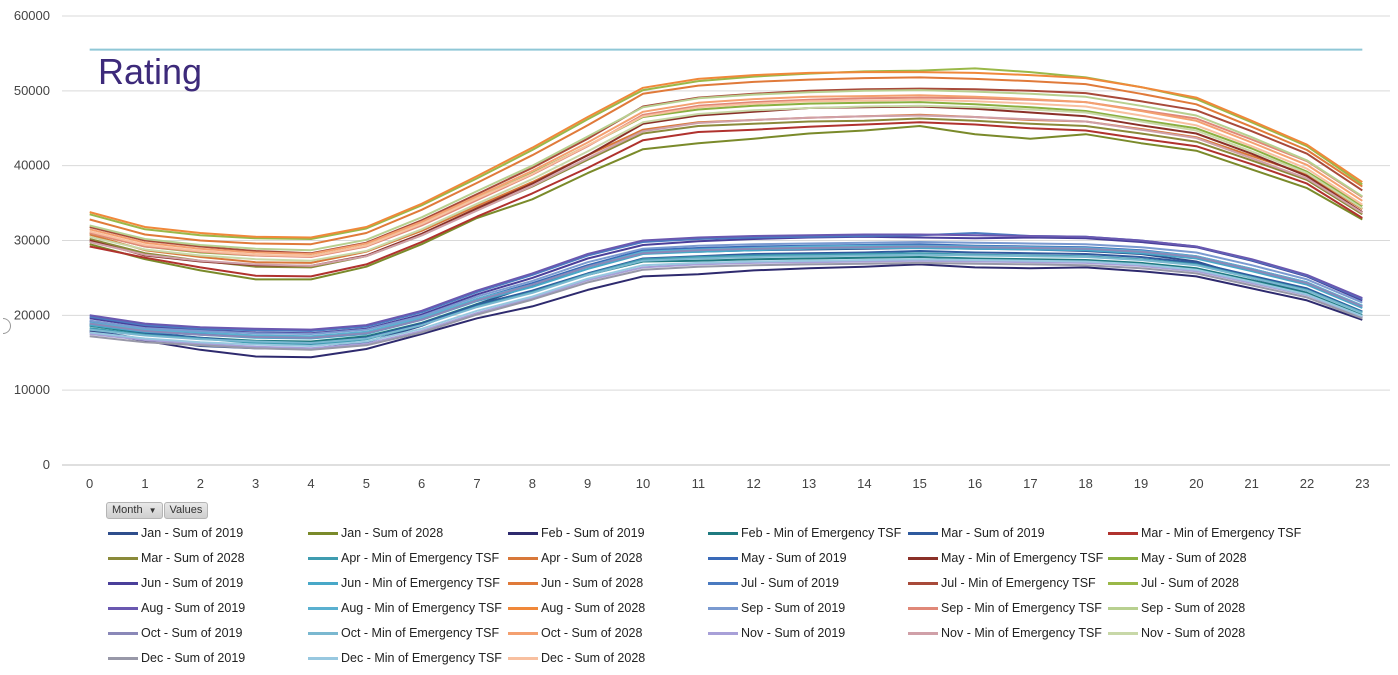  Describe the element at coordinates (975, 483) in the screenshot. I see `x-tick-label: 16` at that location.